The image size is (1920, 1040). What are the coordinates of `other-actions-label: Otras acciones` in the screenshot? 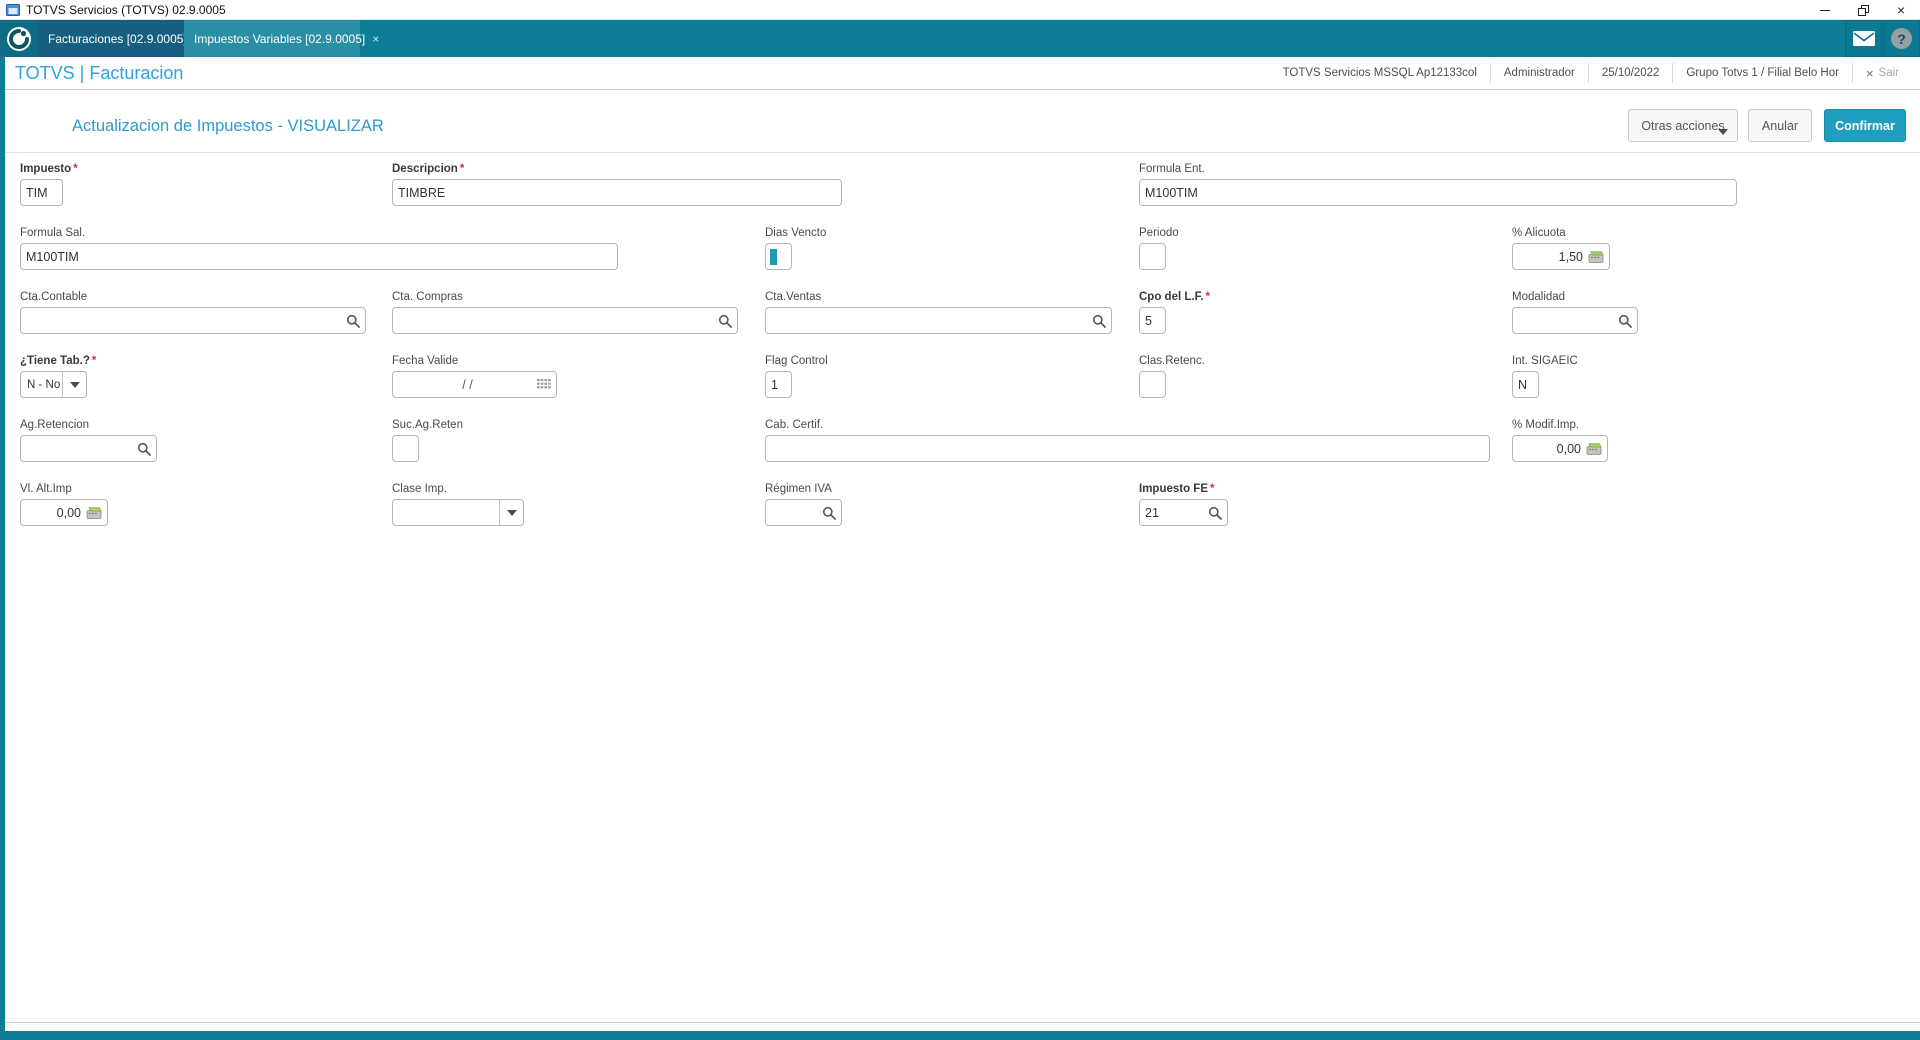 It's located at (1683, 125).